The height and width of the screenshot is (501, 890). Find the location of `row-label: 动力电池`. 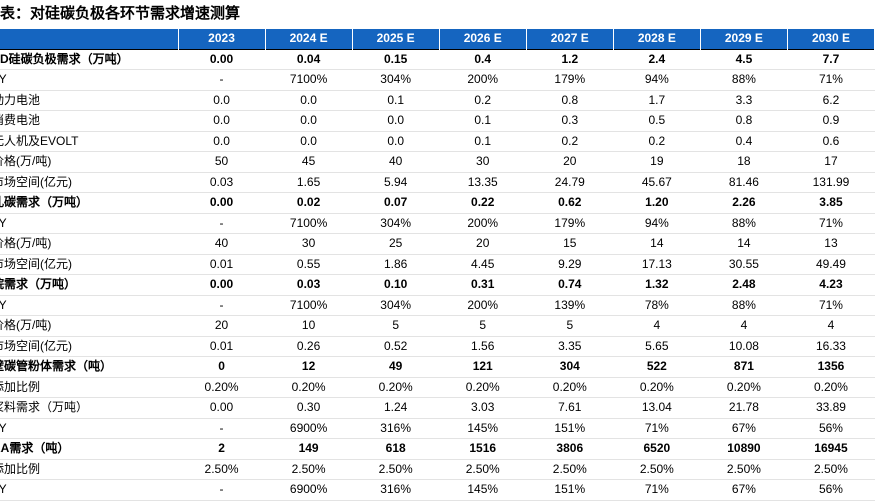

row-label: 动力电池 is located at coordinates (89, 100).